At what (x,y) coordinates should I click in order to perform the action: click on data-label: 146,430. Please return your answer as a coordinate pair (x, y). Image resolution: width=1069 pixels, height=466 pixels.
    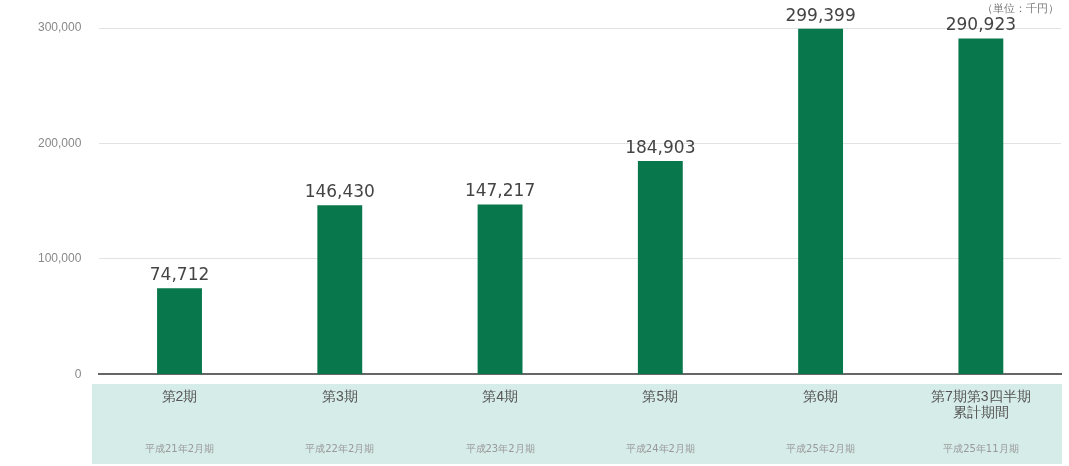
    Looking at the image, I should click on (339, 191).